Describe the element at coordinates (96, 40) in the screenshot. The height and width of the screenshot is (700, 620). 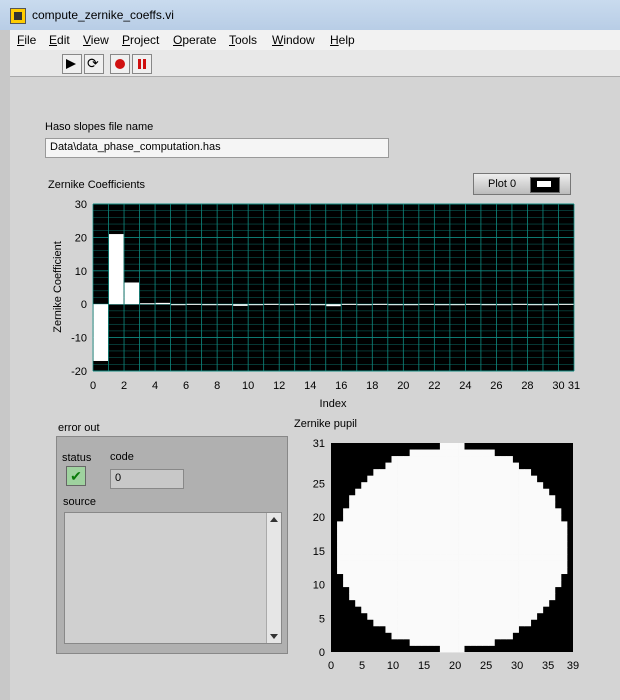
I see `menu-view: View` at that location.